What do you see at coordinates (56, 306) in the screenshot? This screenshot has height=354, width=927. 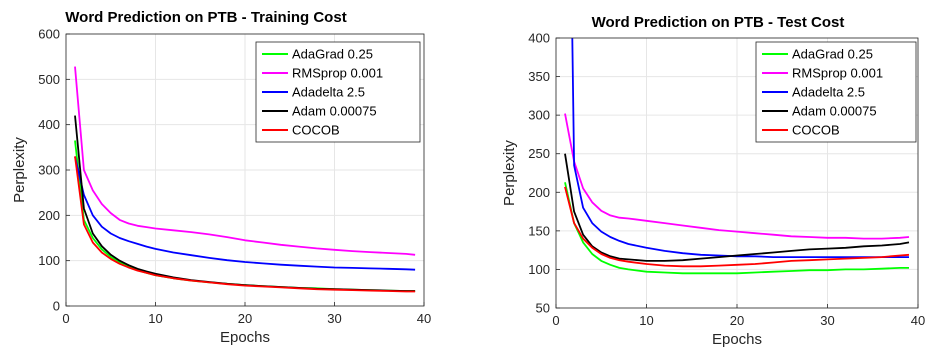 I see `y-tick-label: 0` at bounding box center [56, 306].